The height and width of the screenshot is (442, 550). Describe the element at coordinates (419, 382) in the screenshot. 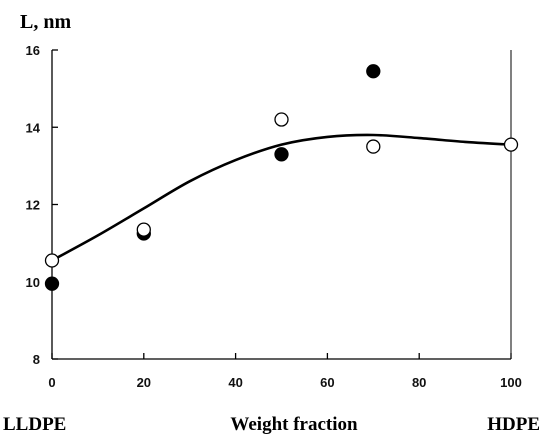

I see `x-tick-label: 80` at that location.